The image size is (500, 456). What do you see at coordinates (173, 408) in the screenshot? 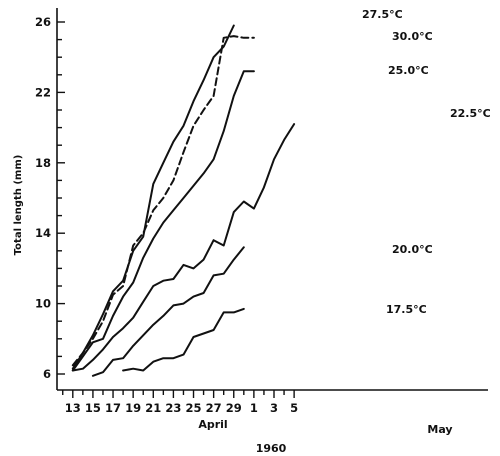
I see `x-tick-label: 23` at bounding box center [173, 408].